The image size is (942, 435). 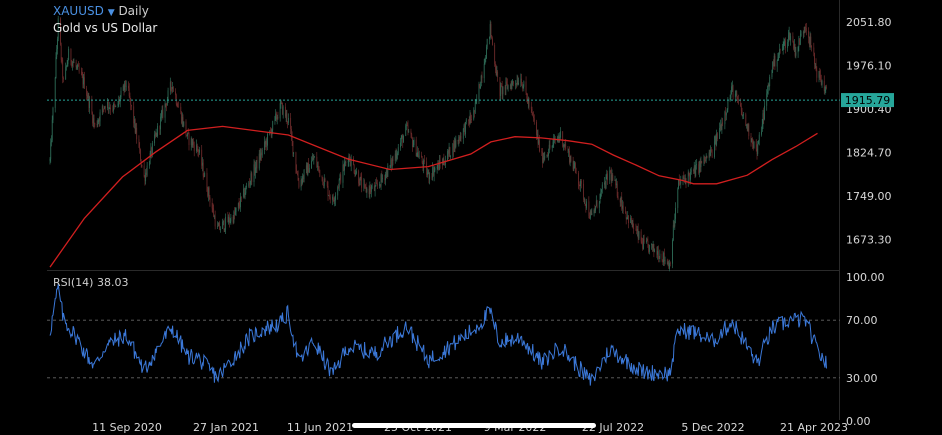 What do you see at coordinates (133, 11) in the screenshot?
I see `interval-label: Daily` at bounding box center [133, 11].